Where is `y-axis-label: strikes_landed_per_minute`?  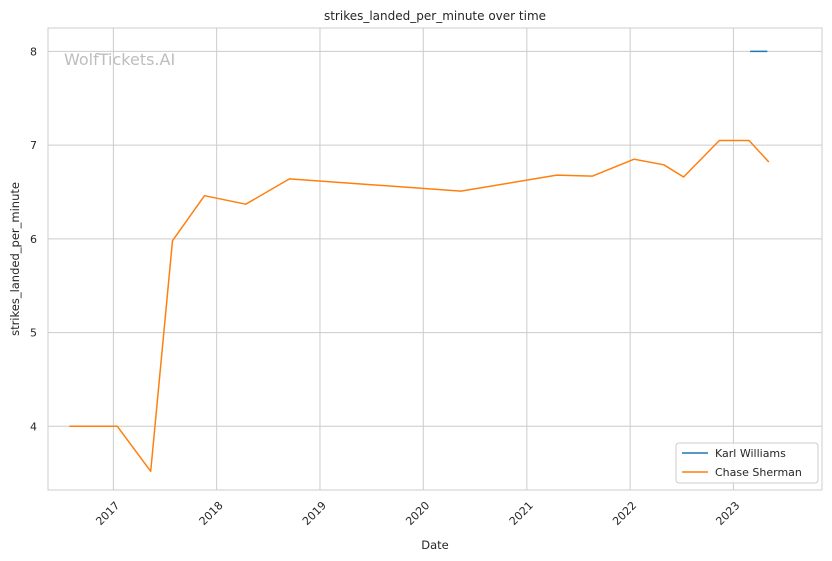 y-axis-label: strikes_landed_per_minute is located at coordinates (15, 259).